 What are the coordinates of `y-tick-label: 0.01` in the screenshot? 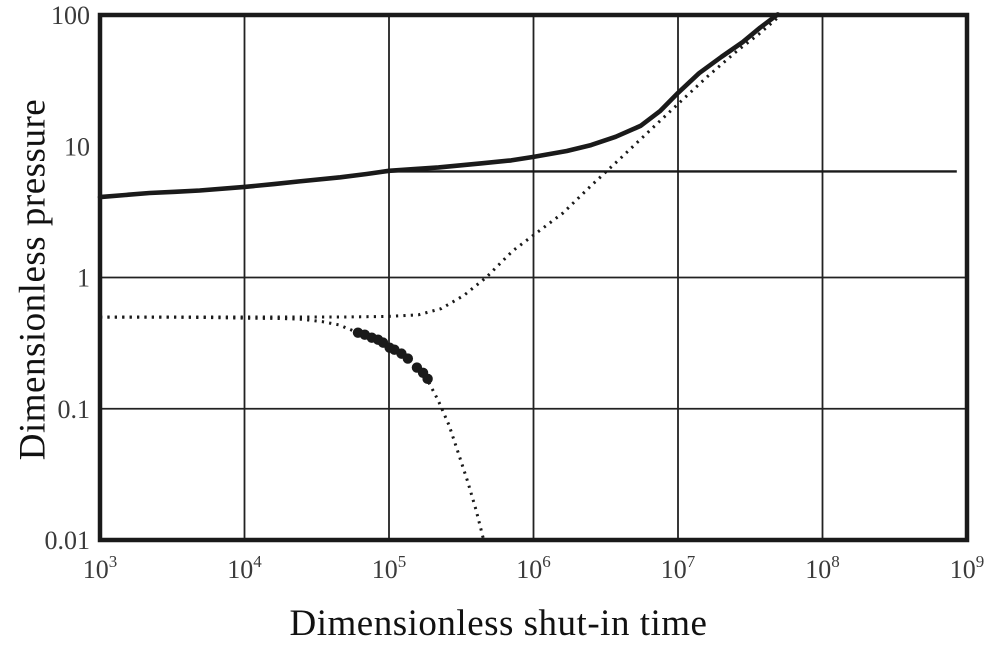 It's located at (68, 540).